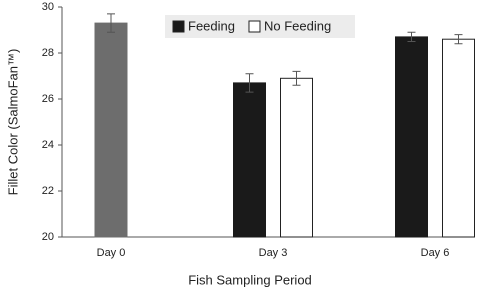  What do you see at coordinates (111, 253) in the screenshot?
I see `x-tick-label: Day 0` at bounding box center [111, 253].